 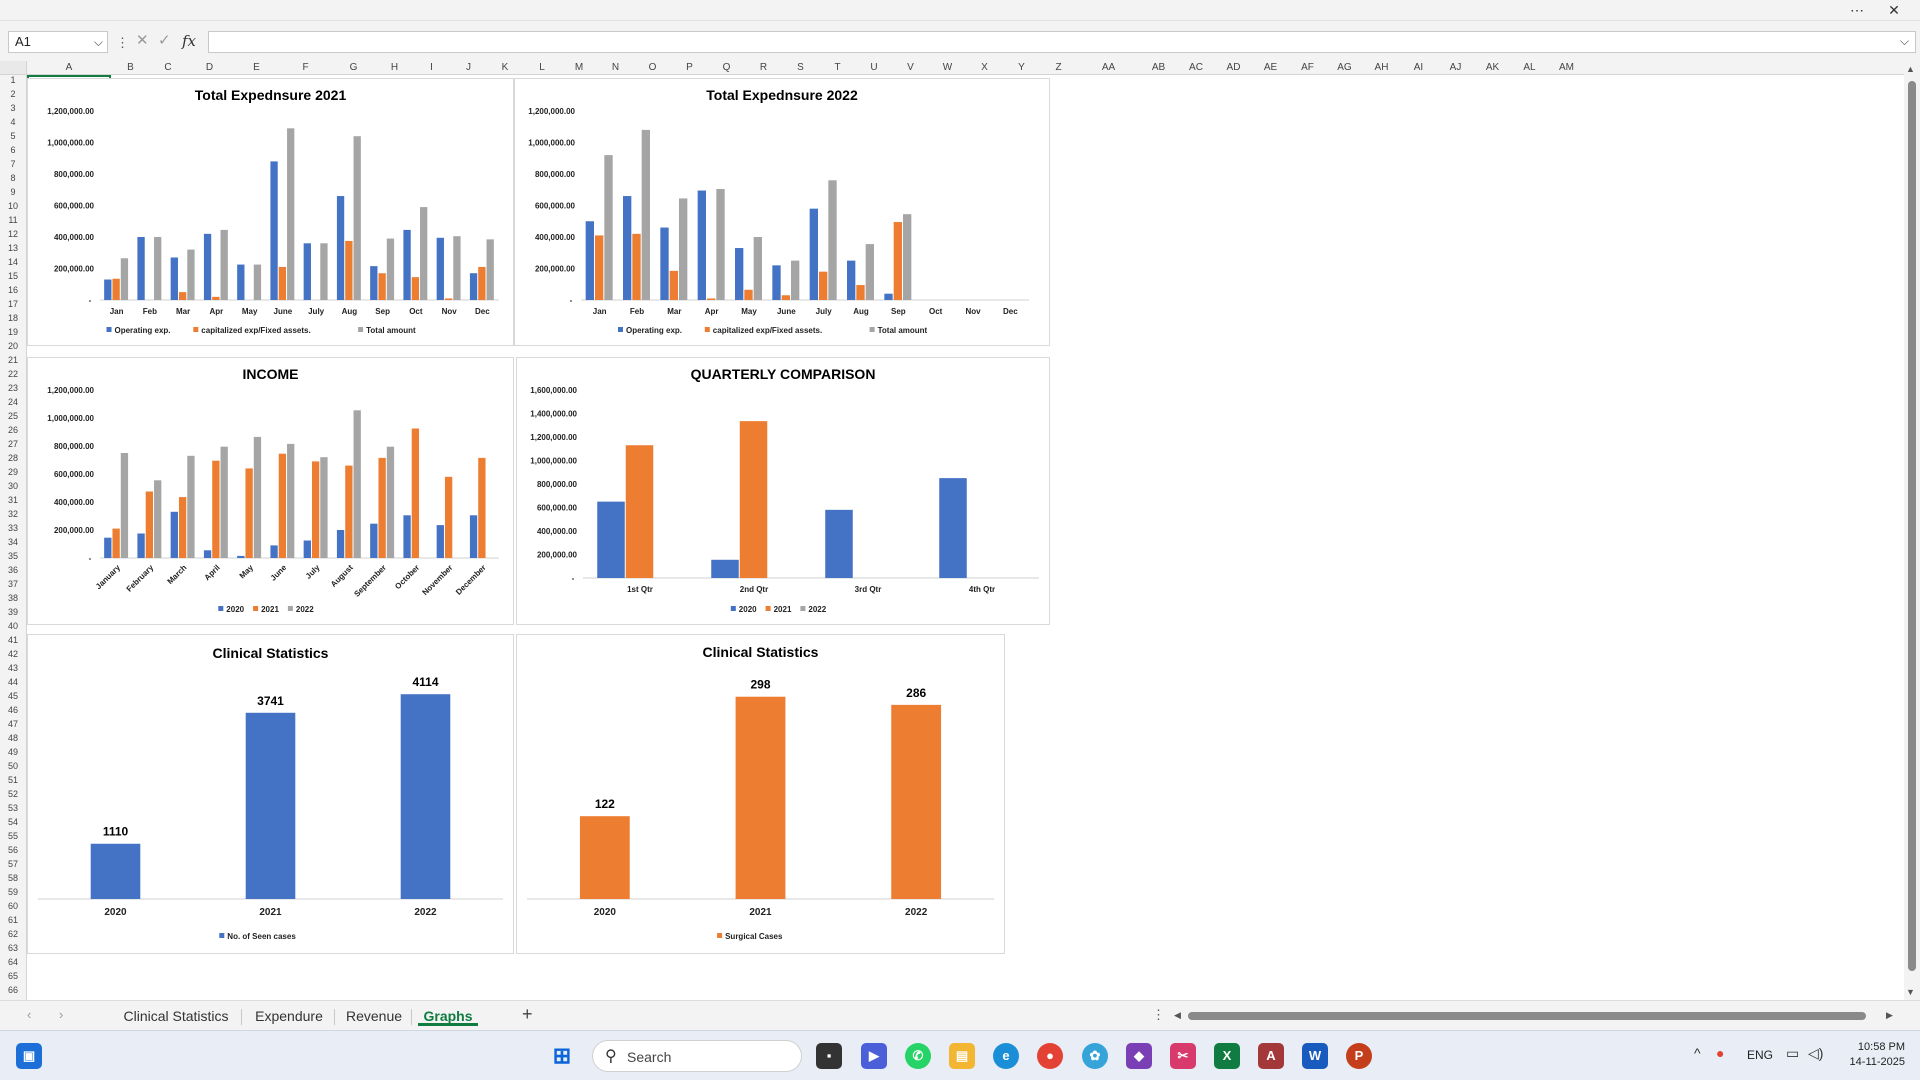 I want to click on row-header: 36, so click(x=12, y=570).